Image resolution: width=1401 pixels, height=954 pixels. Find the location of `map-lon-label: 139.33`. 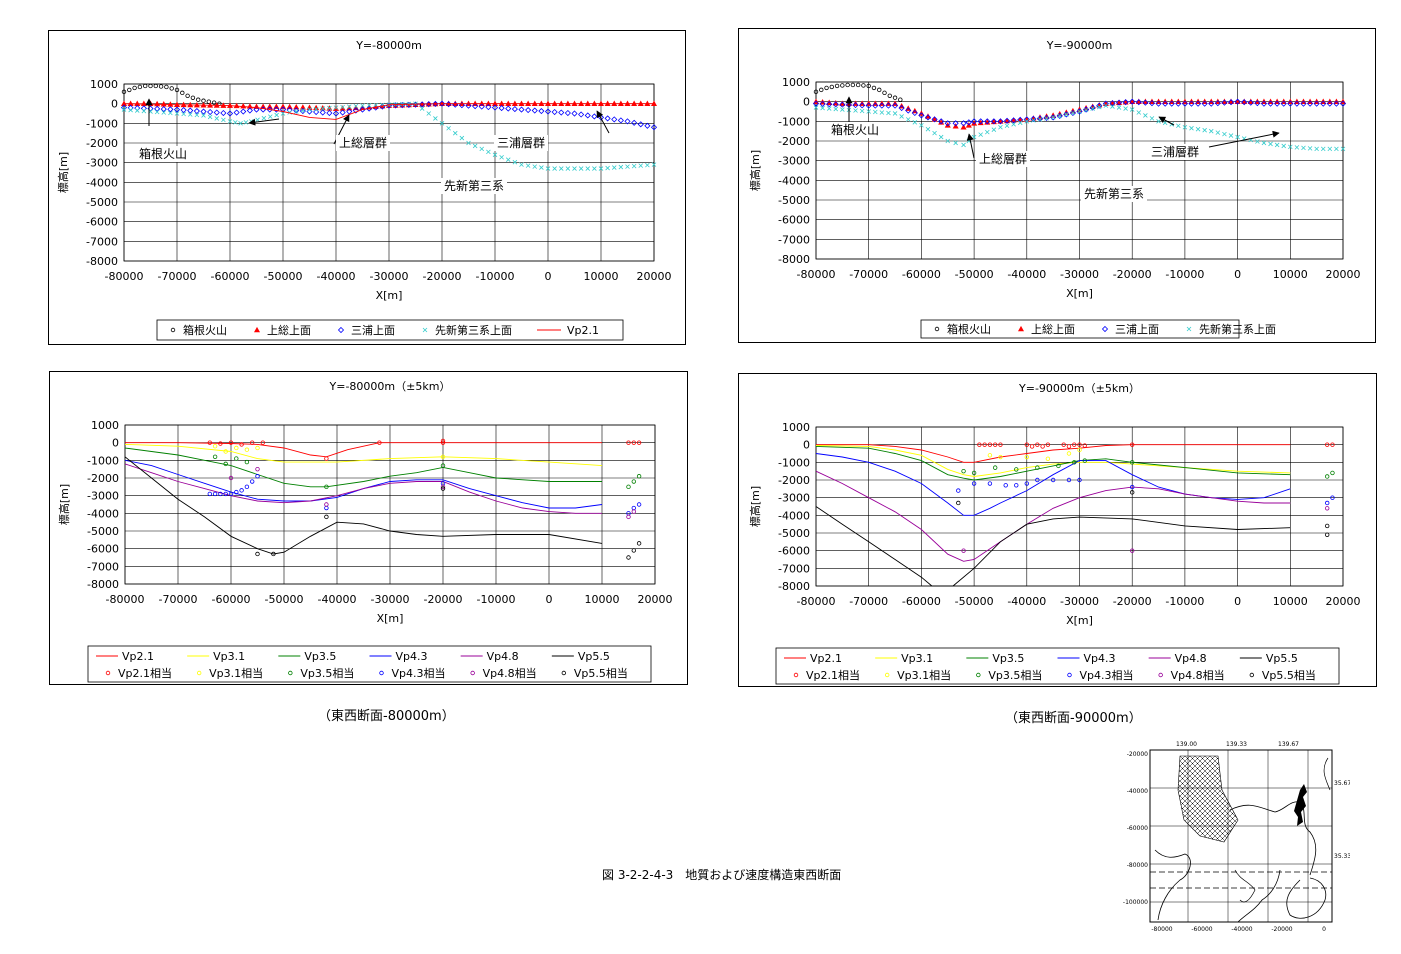

map-lon-label: 139.33 is located at coordinates (1236, 744).